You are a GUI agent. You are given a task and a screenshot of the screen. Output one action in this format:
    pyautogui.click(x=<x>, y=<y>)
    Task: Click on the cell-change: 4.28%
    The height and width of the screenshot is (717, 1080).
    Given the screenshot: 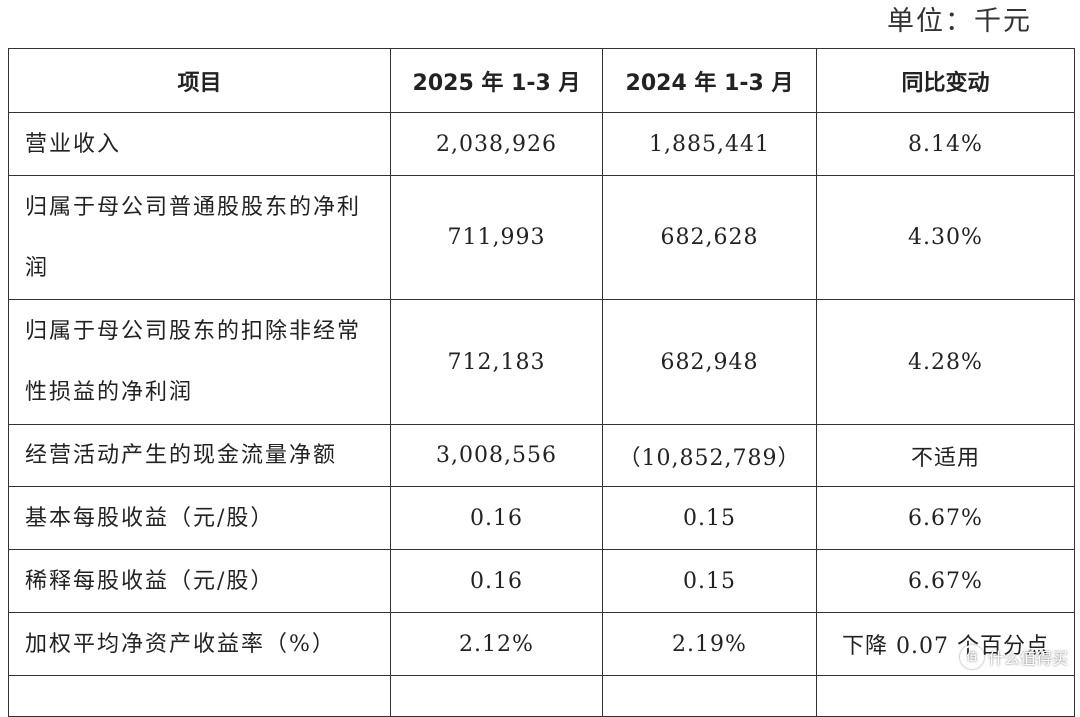 What is the action you would take?
    pyautogui.click(x=945, y=362)
    